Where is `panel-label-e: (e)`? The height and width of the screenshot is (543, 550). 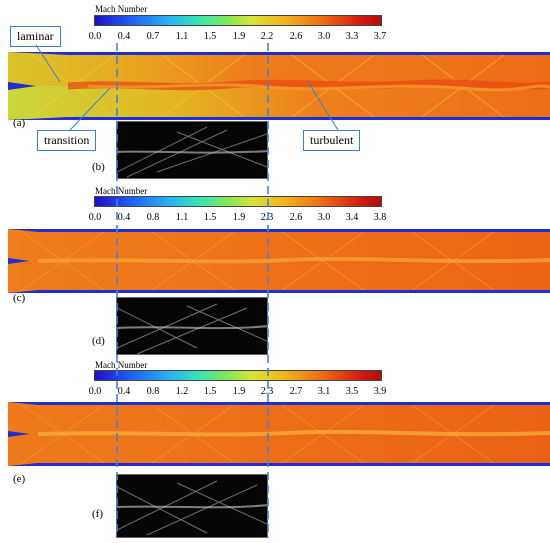 panel-label-e: (e) is located at coordinates (19, 479).